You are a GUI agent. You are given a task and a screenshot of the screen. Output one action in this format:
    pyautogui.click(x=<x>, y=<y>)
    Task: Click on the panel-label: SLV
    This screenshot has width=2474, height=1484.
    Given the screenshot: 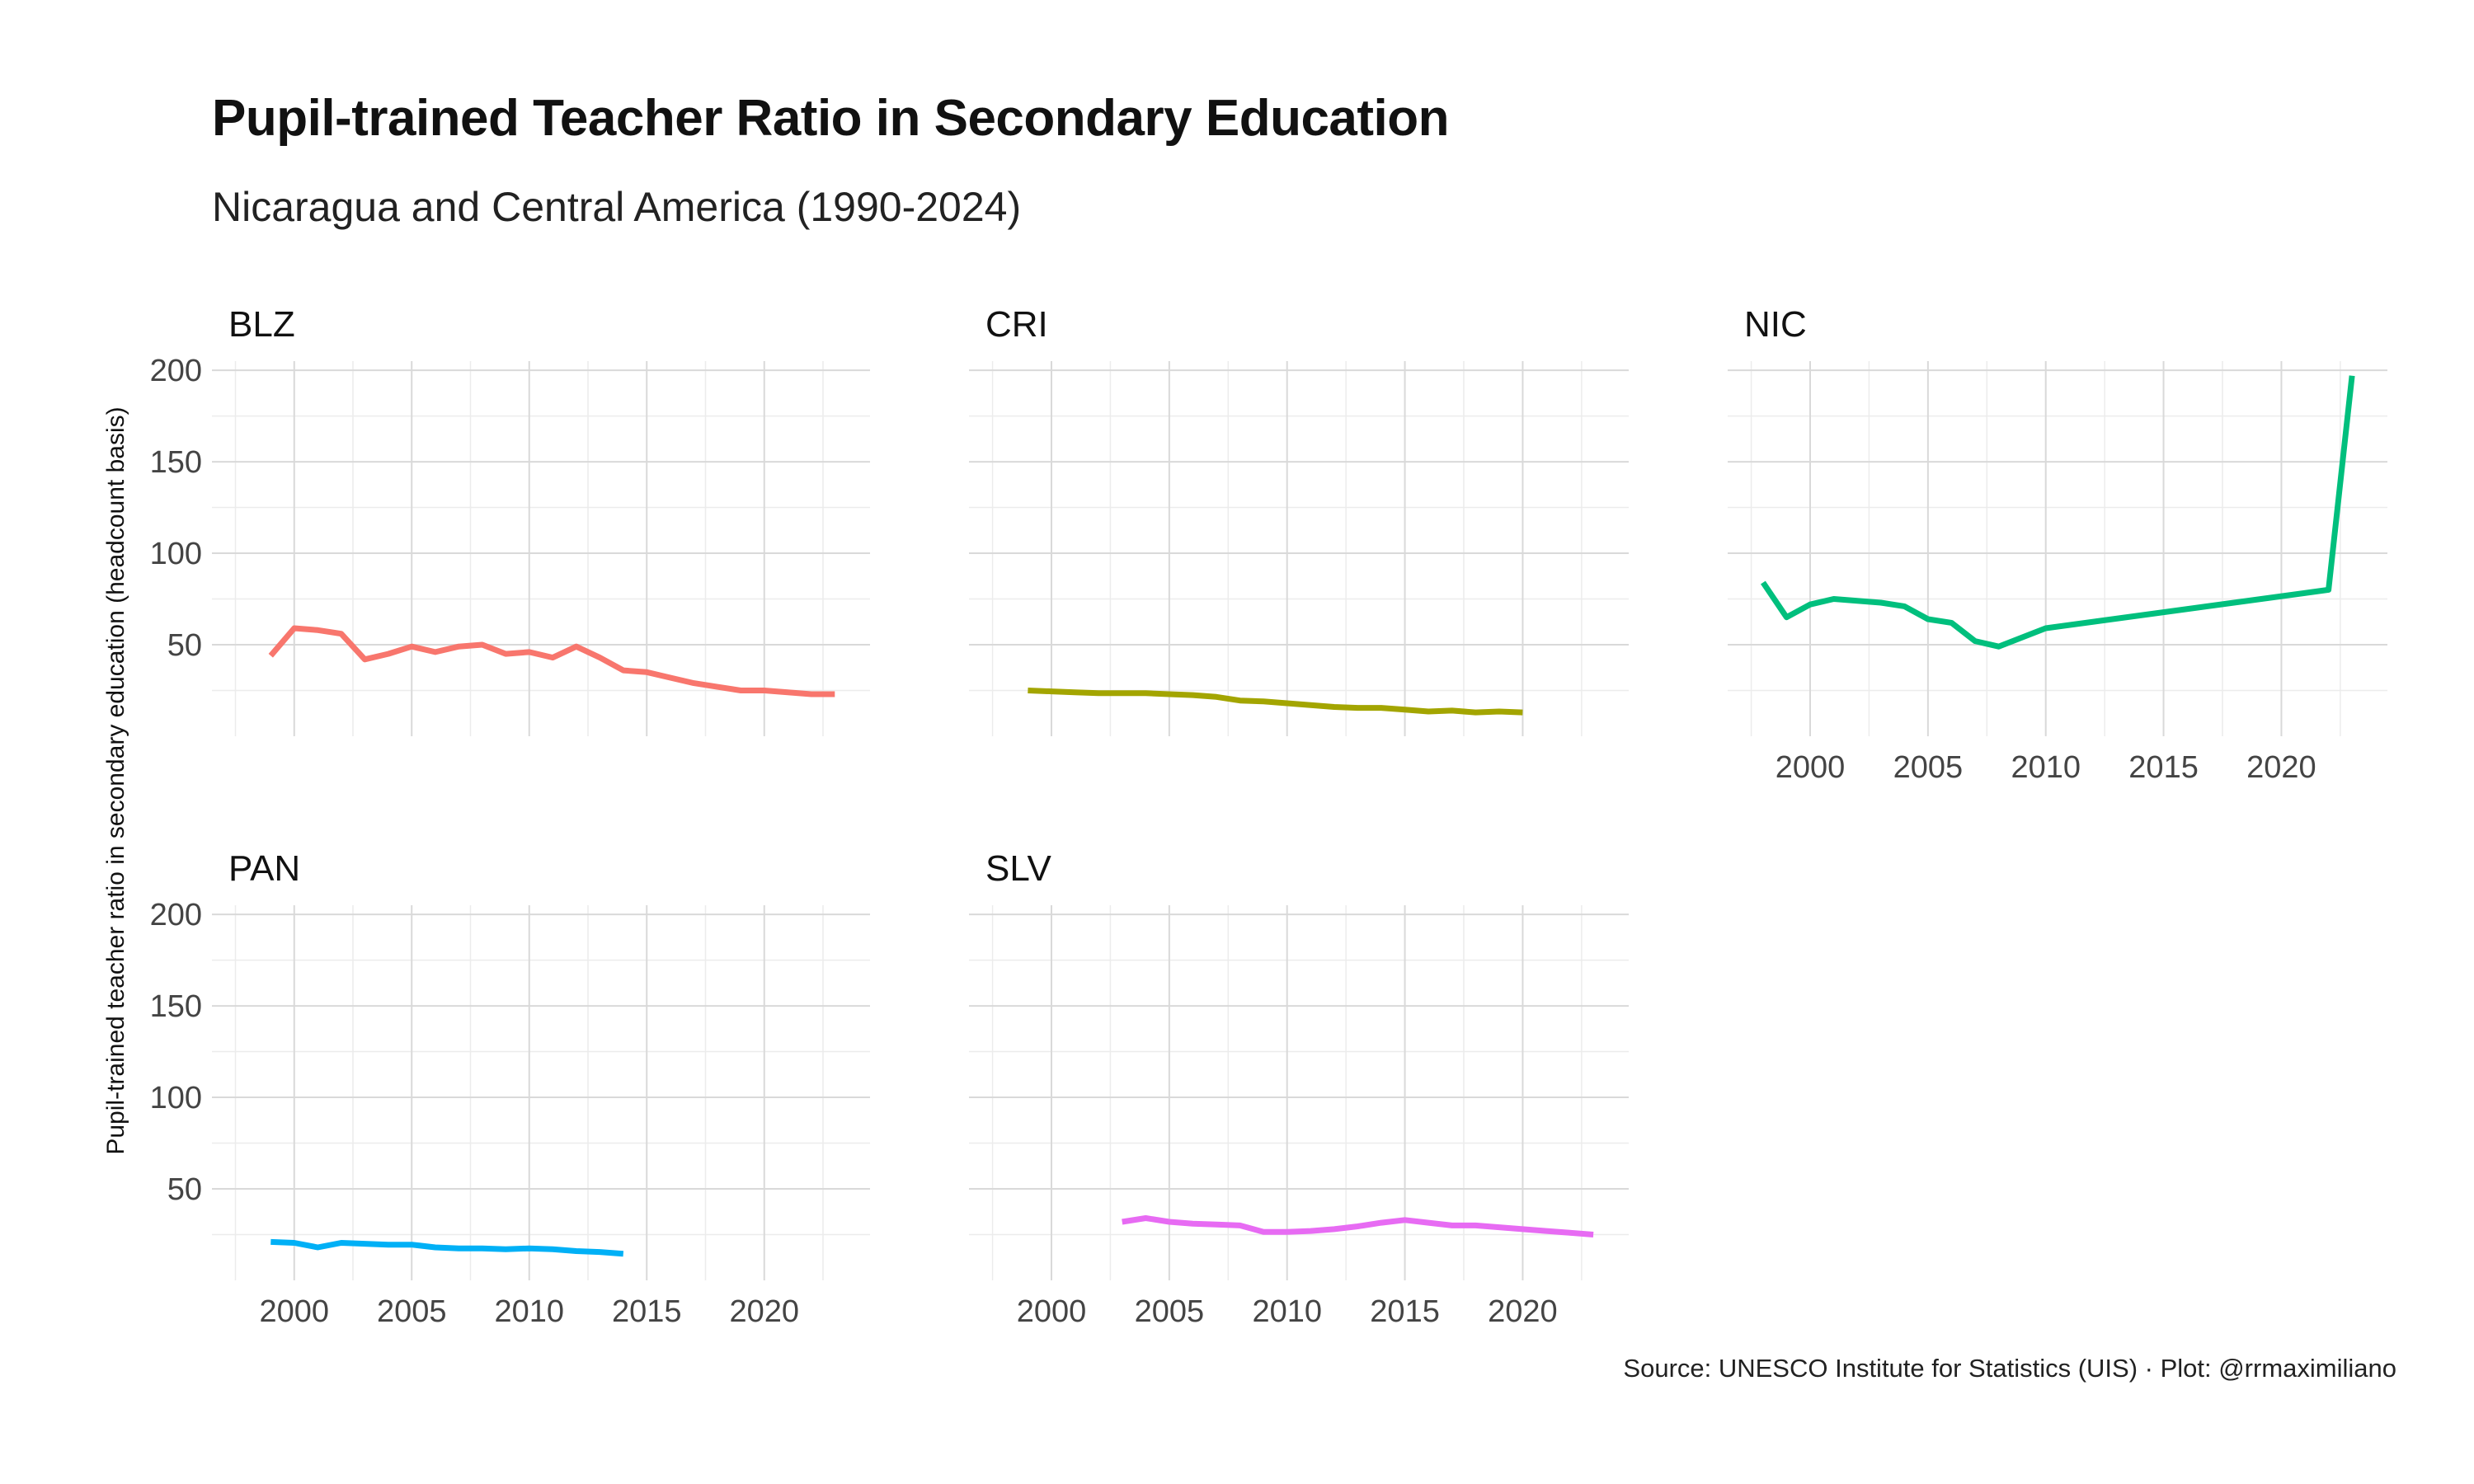 What is the action you would take?
    pyautogui.click(x=1018, y=868)
    